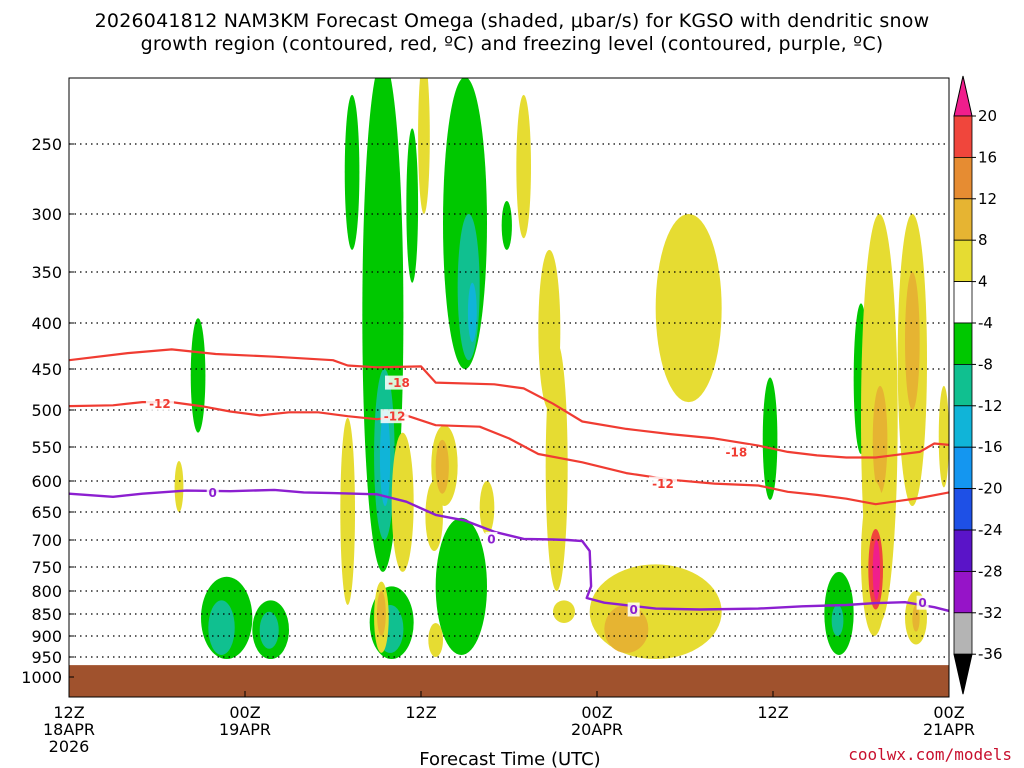  Describe the element at coordinates (46, 567) in the screenshot. I see `y-tick-label: 750` at that location.